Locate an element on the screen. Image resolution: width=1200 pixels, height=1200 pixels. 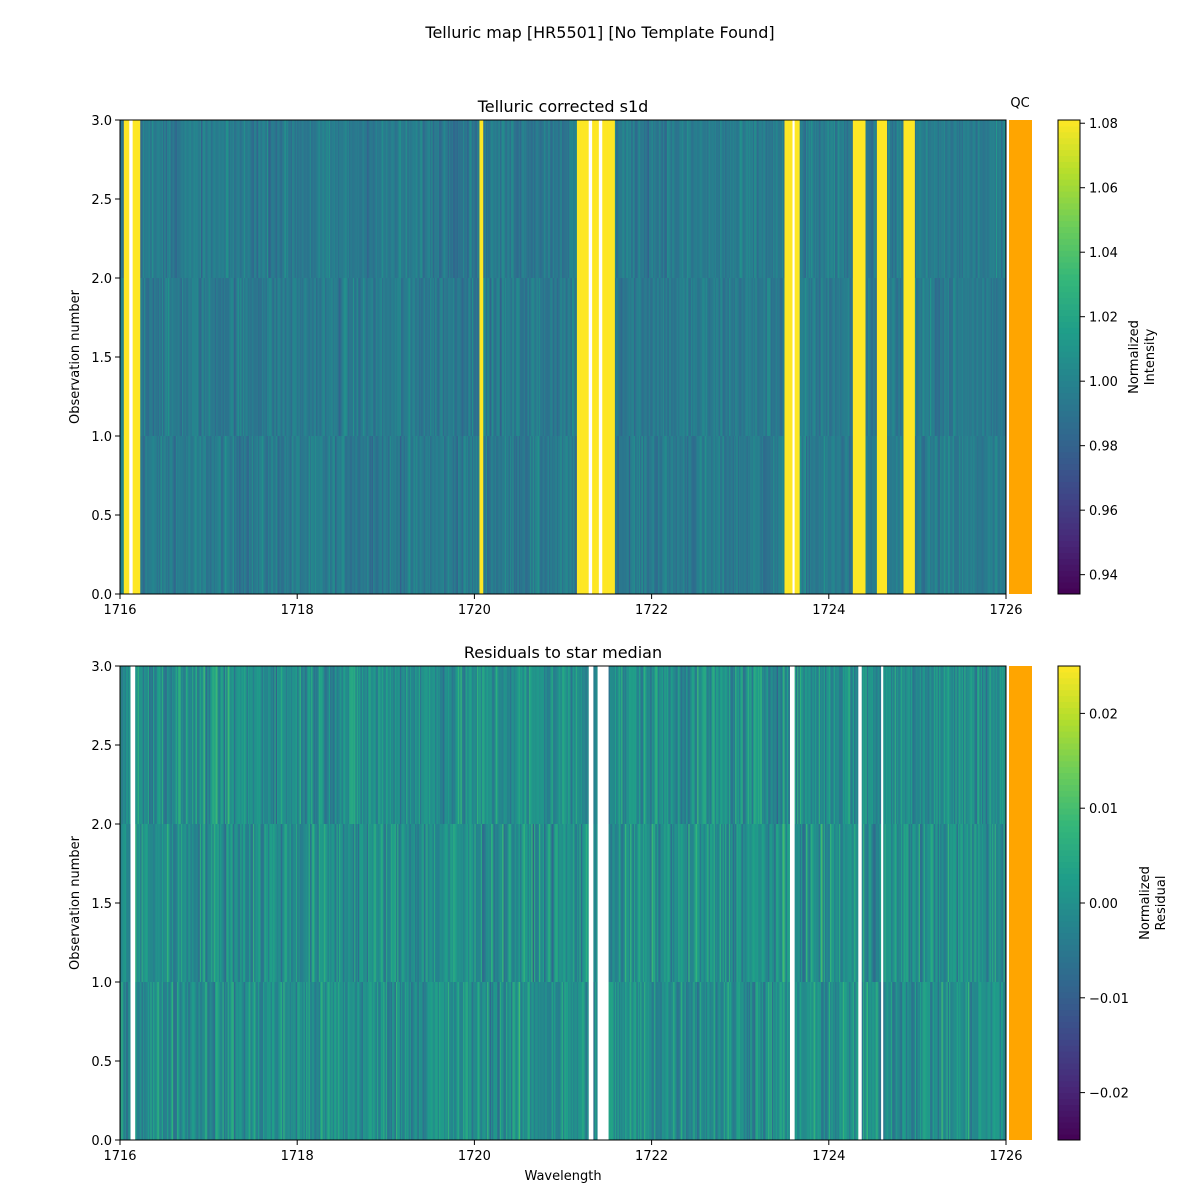
colorbar-tick-label: 0.94 is located at coordinates (1103, 576).